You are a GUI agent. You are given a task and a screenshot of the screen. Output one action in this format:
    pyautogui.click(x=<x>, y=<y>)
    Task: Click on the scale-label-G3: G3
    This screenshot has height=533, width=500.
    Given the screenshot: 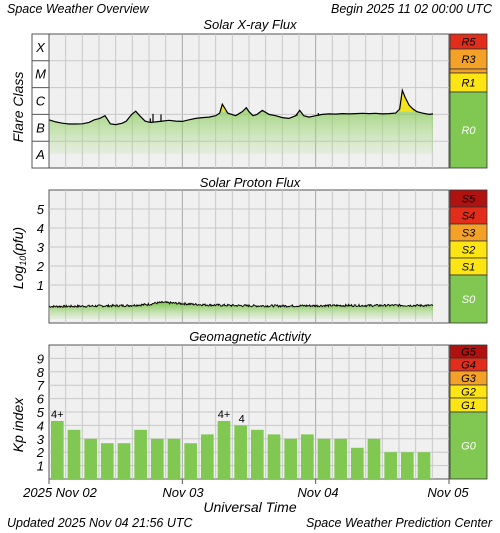 What is the action you would take?
    pyautogui.click(x=469, y=379)
    